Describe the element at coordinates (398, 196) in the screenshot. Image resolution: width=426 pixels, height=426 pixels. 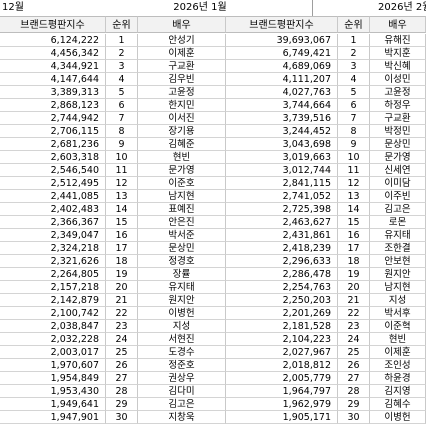
I see `cell-next-actor: 이주빈` at that location.